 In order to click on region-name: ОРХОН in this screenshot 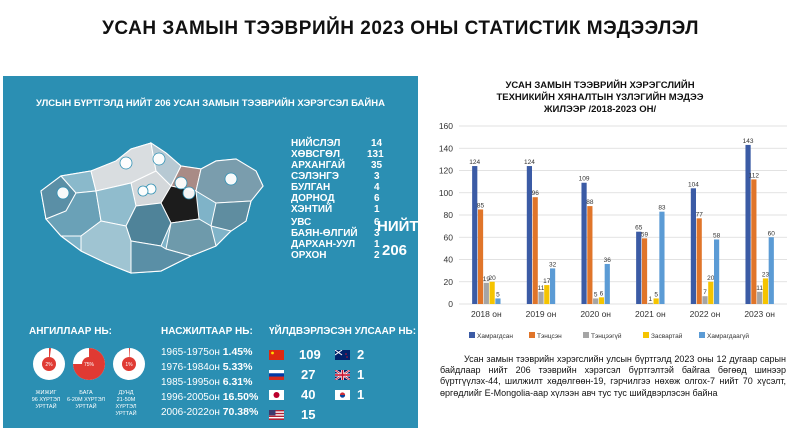, I will do `click(309, 255)`.